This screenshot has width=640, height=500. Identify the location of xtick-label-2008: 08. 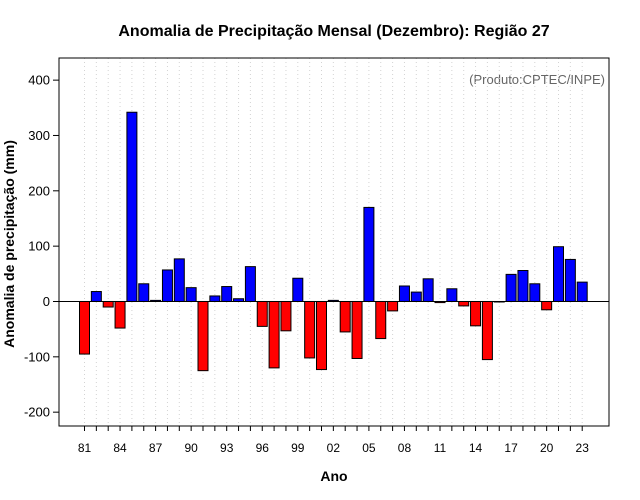
(405, 448).